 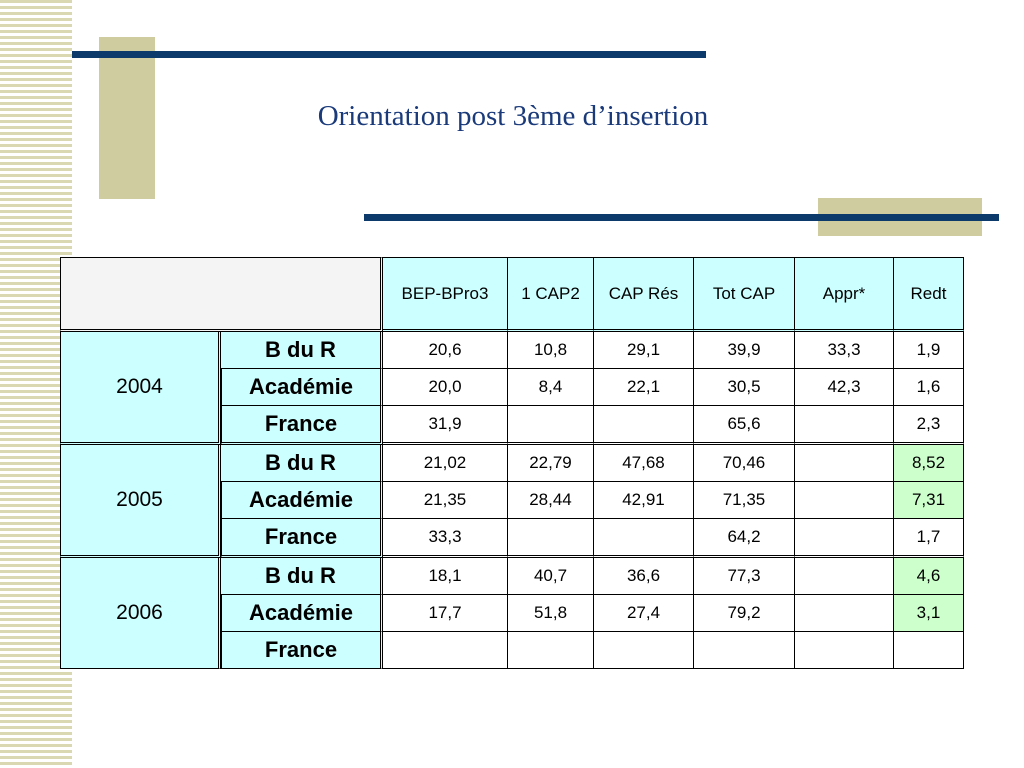 What do you see at coordinates (551, 350) in the screenshot?
I see `table-cell: 10,8` at bounding box center [551, 350].